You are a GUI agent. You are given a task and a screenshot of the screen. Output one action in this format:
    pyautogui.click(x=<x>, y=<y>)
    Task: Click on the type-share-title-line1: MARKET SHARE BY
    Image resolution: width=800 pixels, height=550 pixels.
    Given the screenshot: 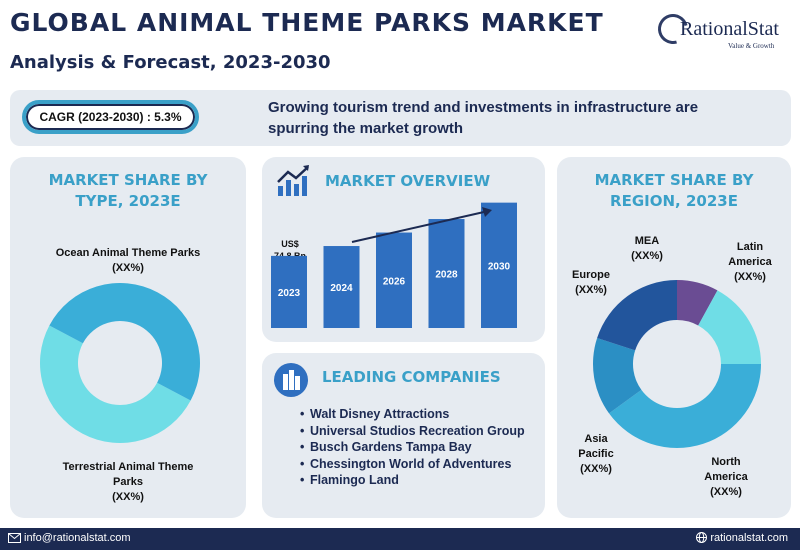 What is the action you would take?
    pyautogui.click(x=128, y=180)
    